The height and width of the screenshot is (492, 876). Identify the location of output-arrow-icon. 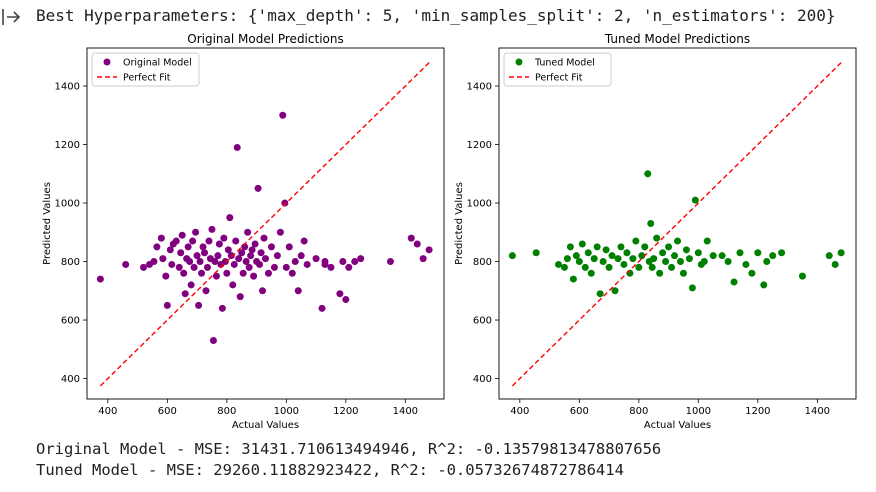
(11, 17).